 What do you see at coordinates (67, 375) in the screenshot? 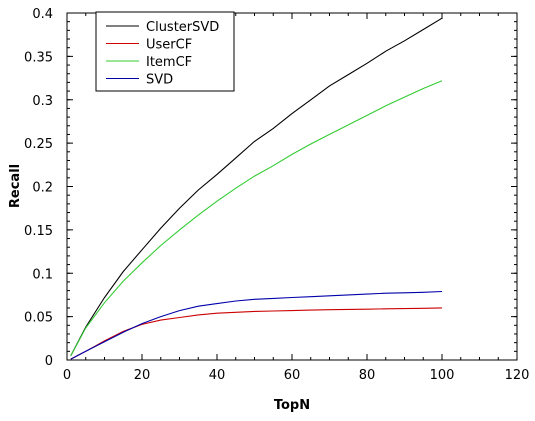
I see `x-tick-label: 0` at bounding box center [67, 375].